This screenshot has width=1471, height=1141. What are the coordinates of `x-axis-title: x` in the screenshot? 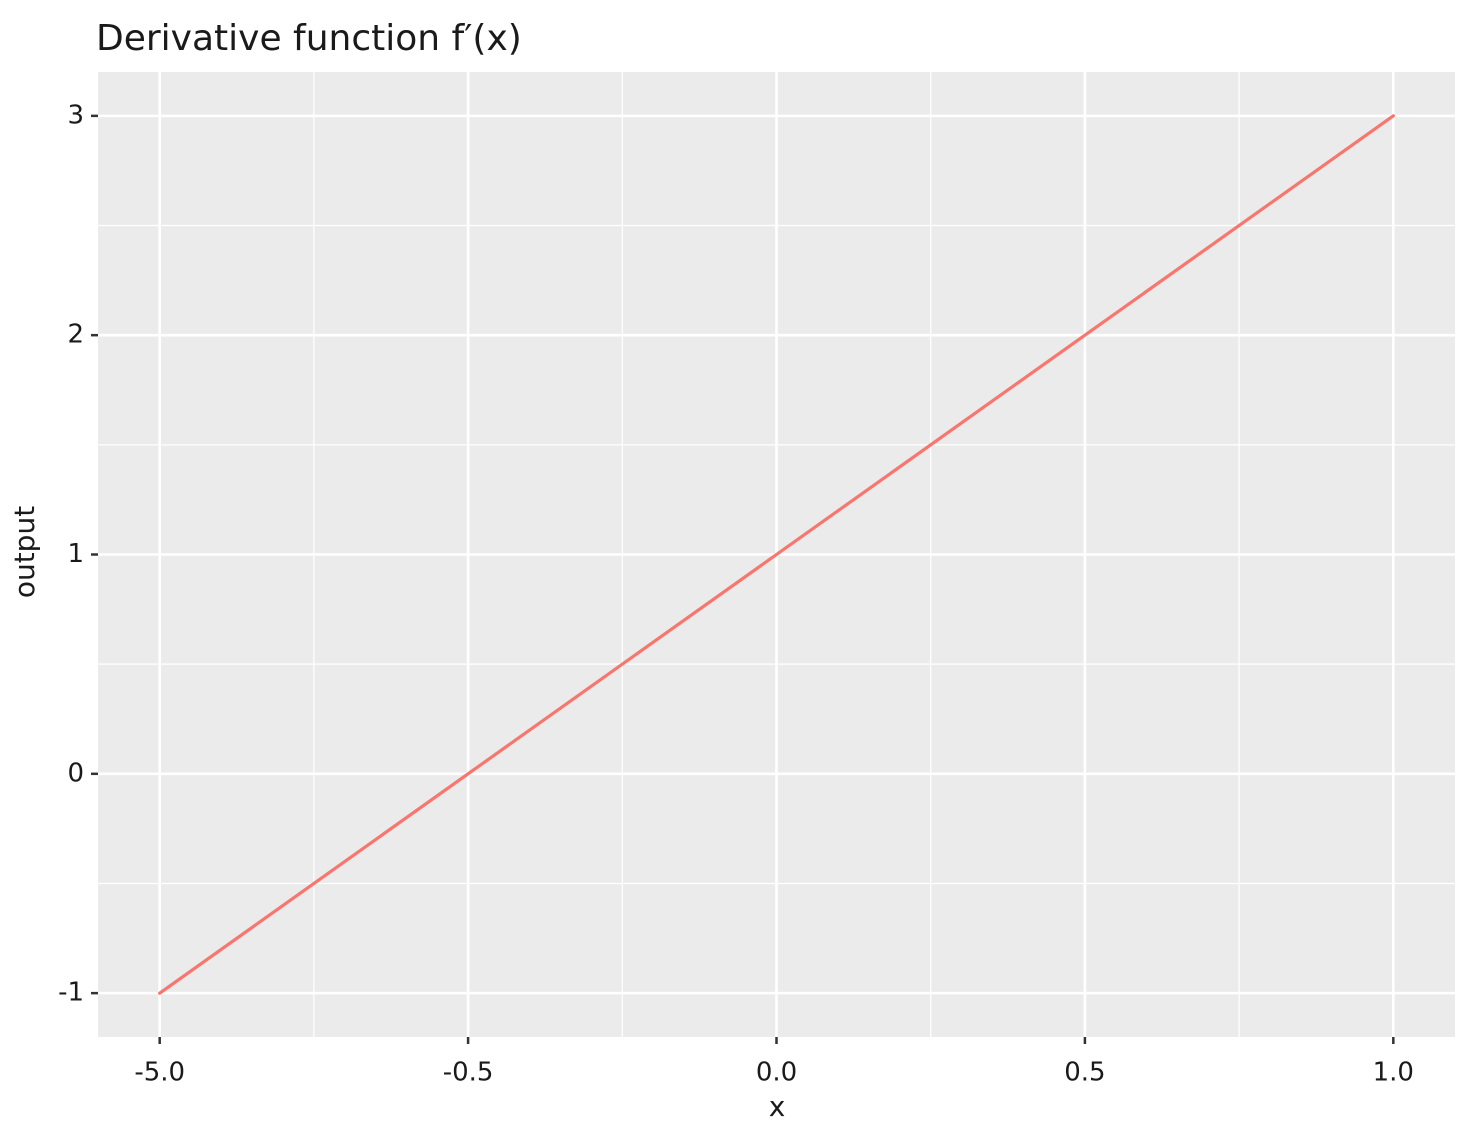 It's located at (777, 1106).